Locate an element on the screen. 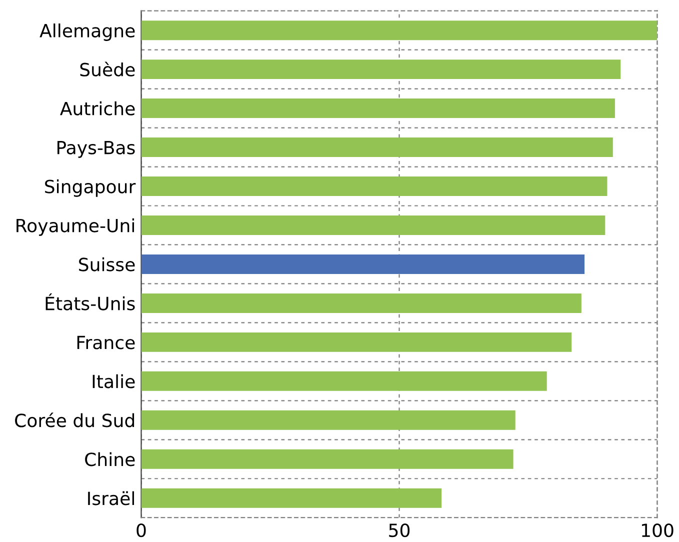 The image size is (679, 542). x-tick-label: 50 is located at coordinates (399, 530).